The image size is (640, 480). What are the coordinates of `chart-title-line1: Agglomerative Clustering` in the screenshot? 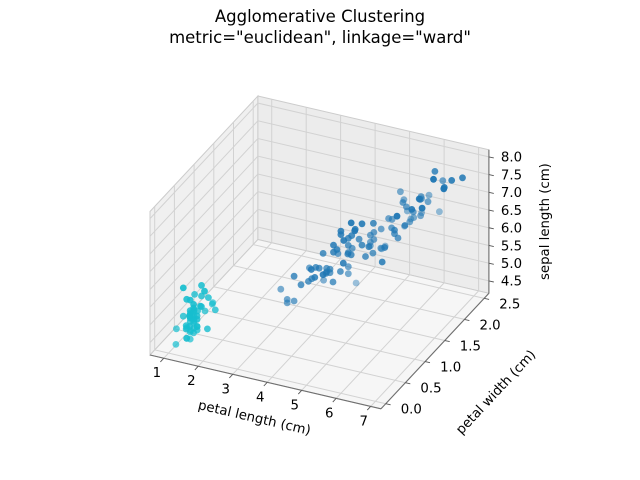 It's located at (320, 16).